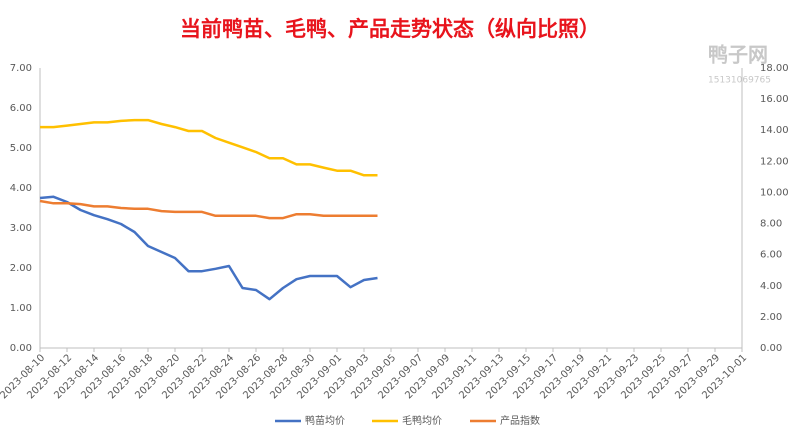 This screenshot has width=800, height=438. I want to click on legend-item: 毛鸭均价, so click(407, 420).